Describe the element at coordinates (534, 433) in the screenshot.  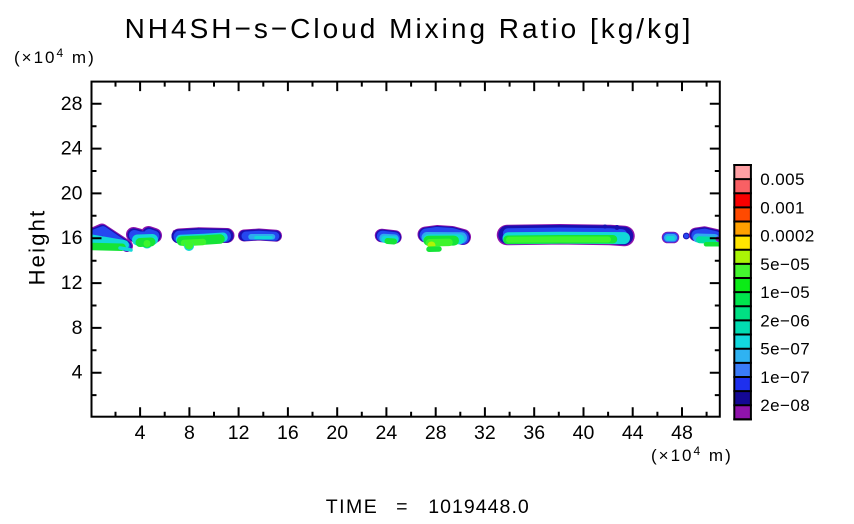
I see `svg-text: 36` at that location.